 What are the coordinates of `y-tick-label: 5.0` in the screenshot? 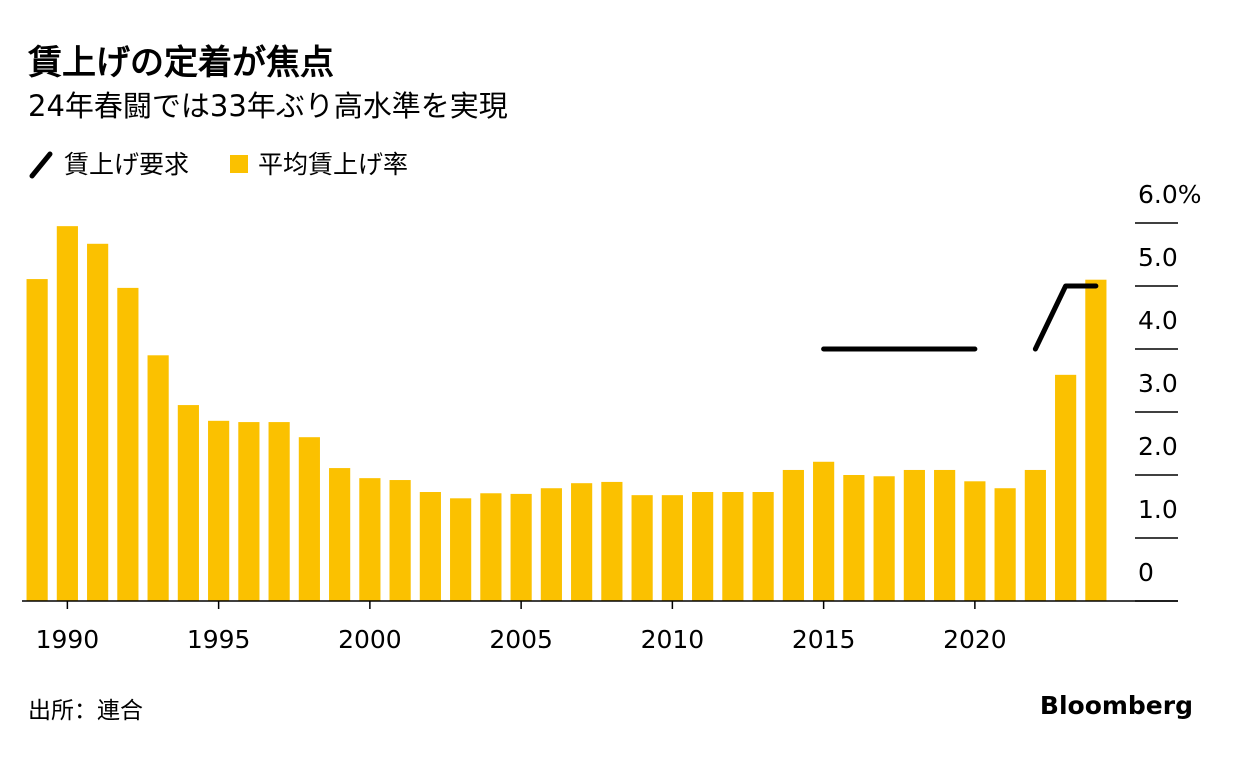 It's located at (1158, 257).